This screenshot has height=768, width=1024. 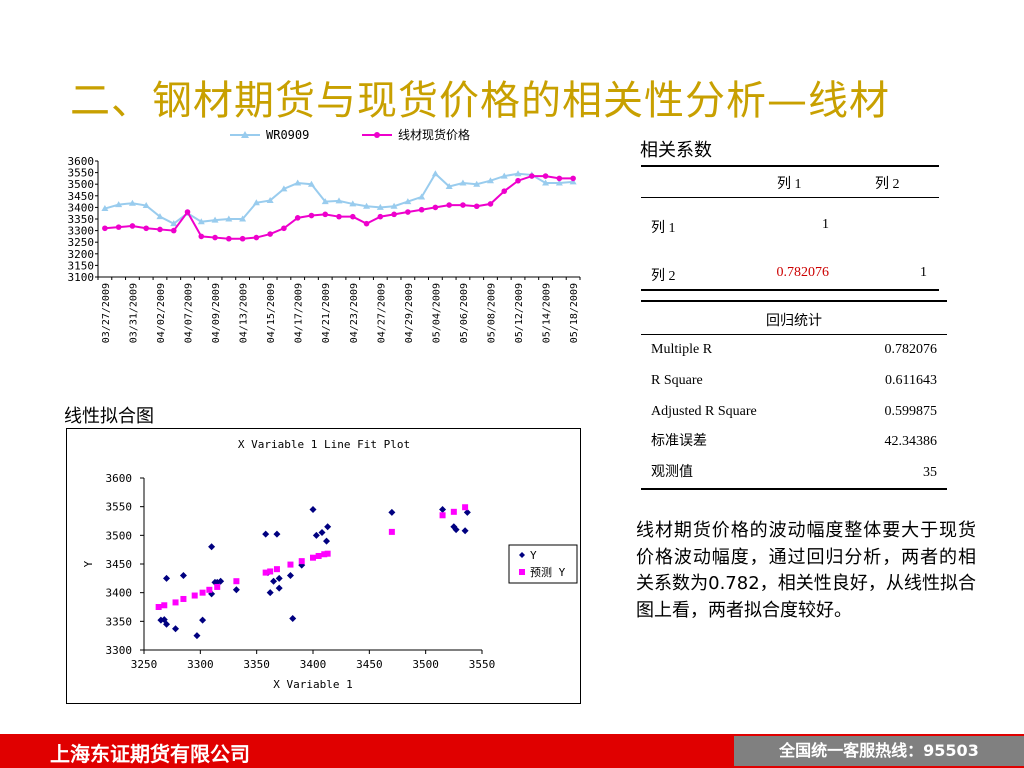 I want to click on reg-value: 35, so click(x=930, y=472).